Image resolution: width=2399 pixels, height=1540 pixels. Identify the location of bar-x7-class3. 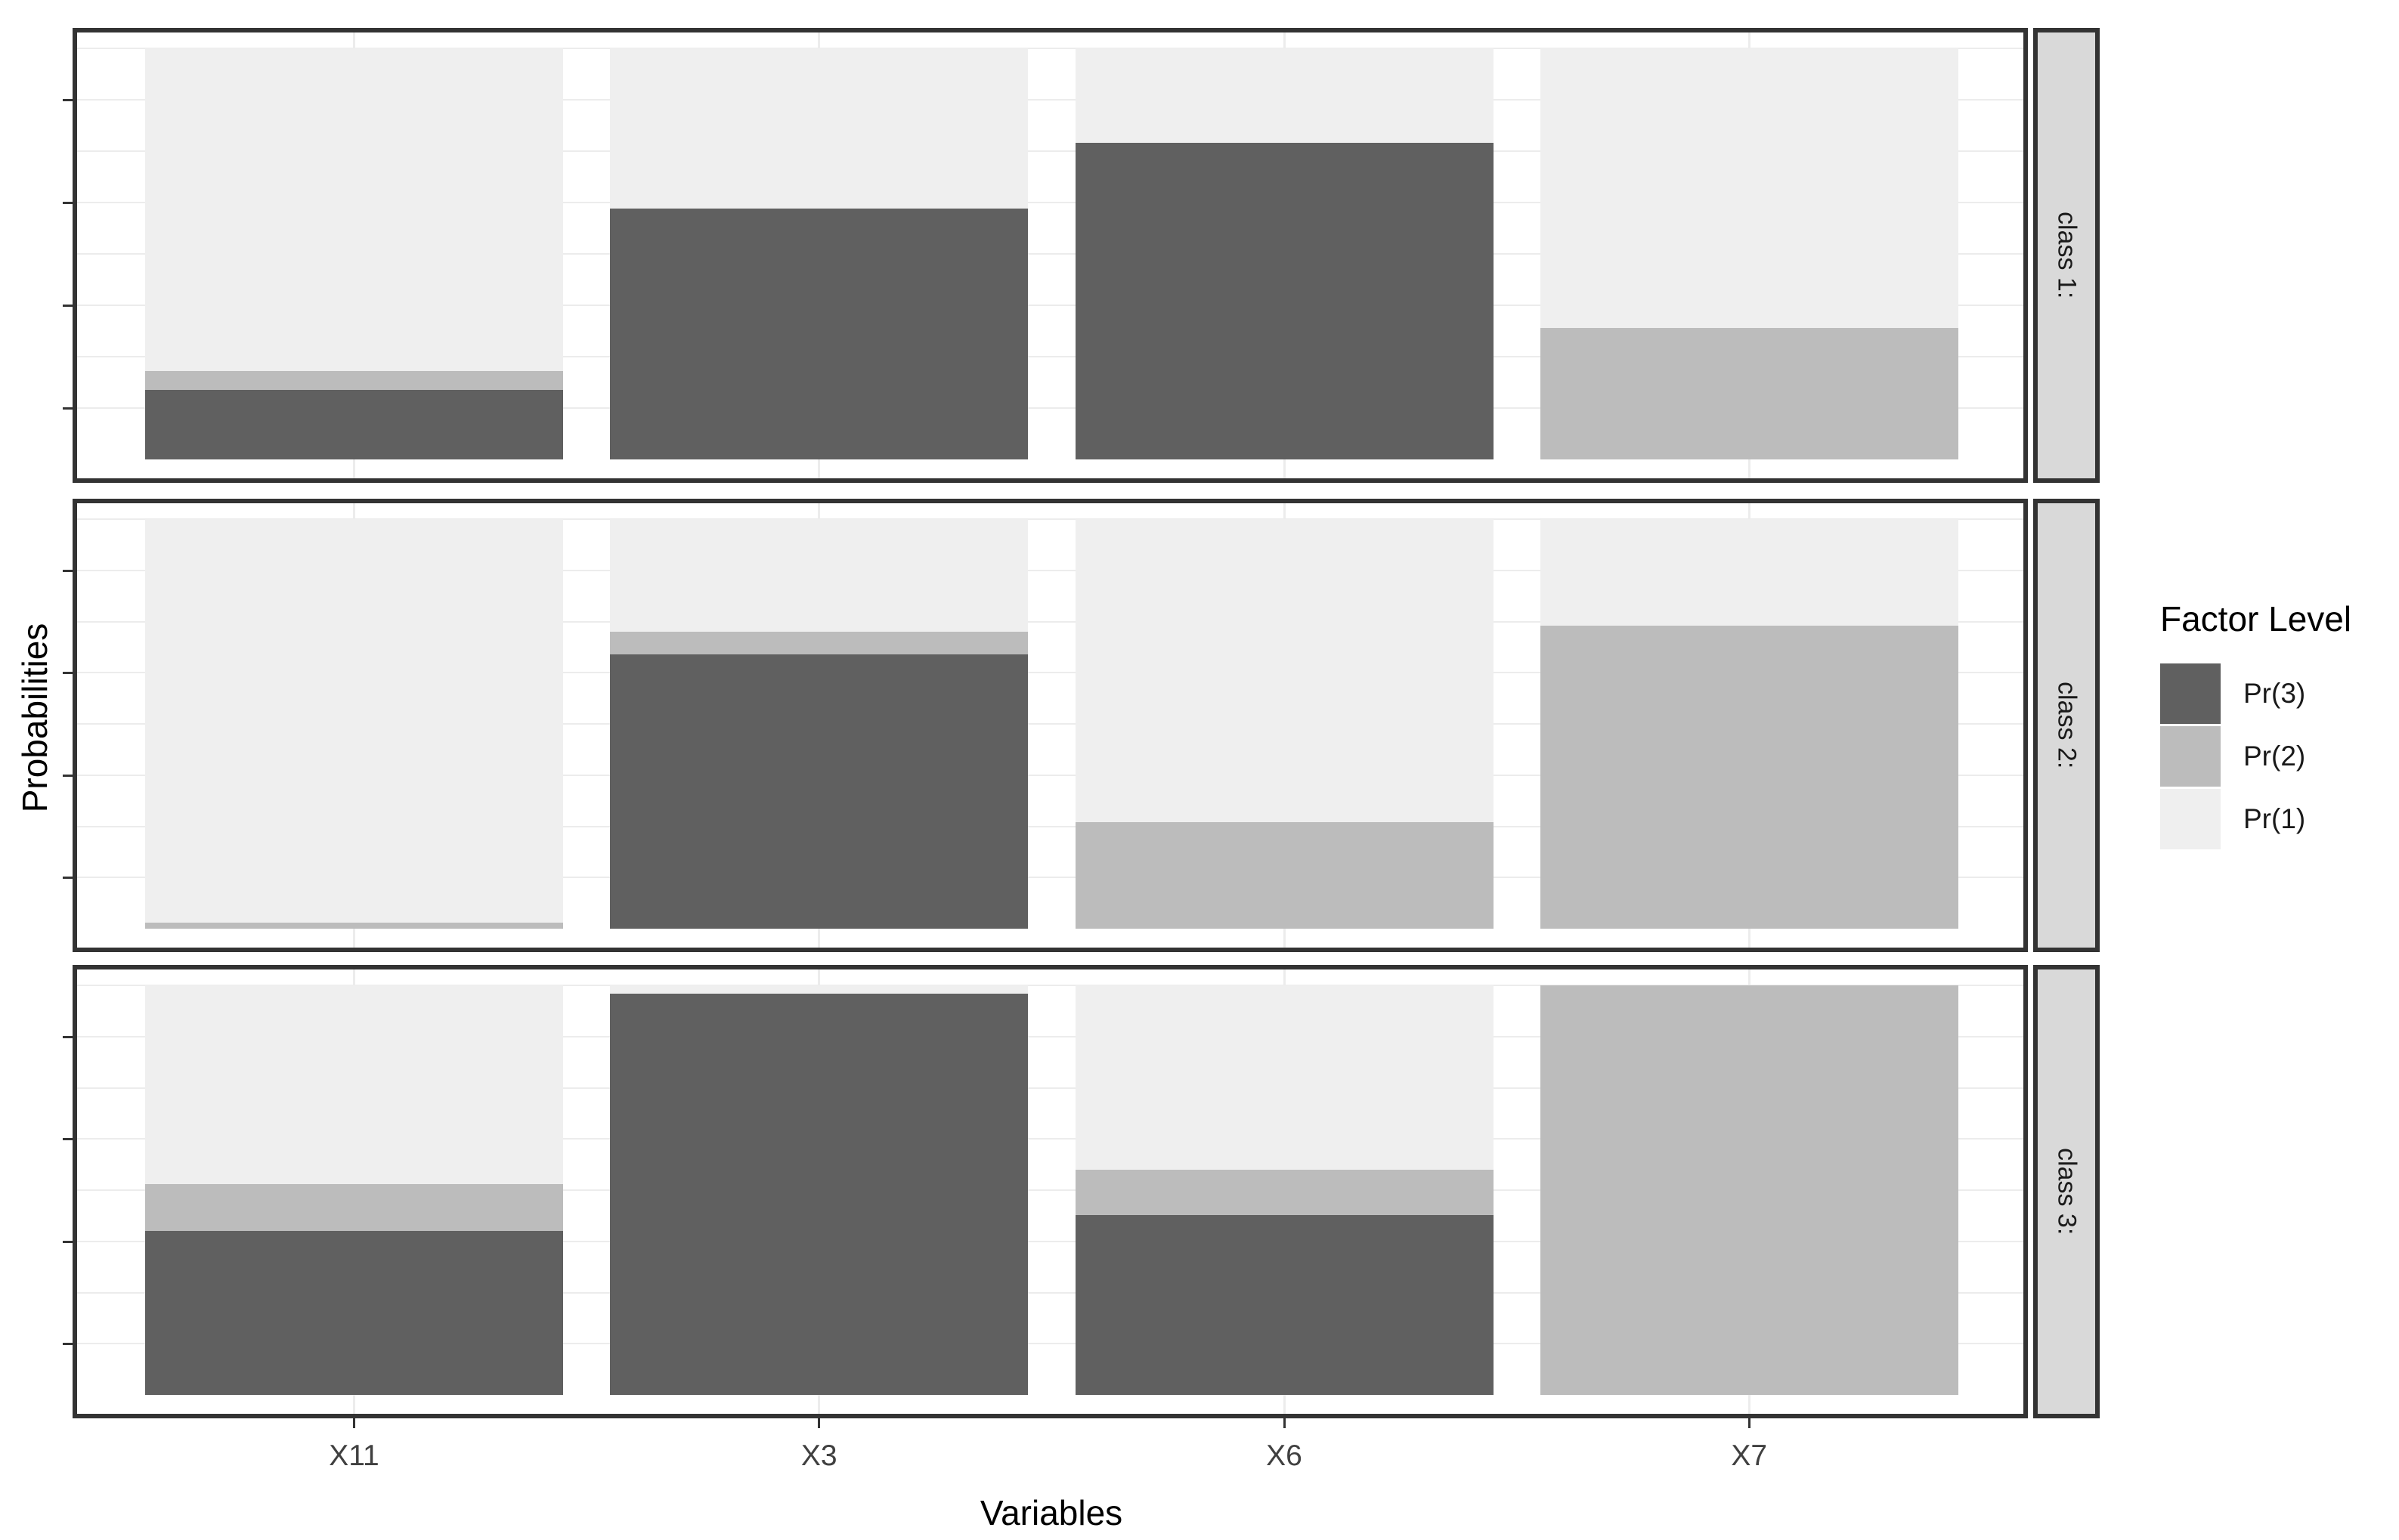
(1749, 1190).